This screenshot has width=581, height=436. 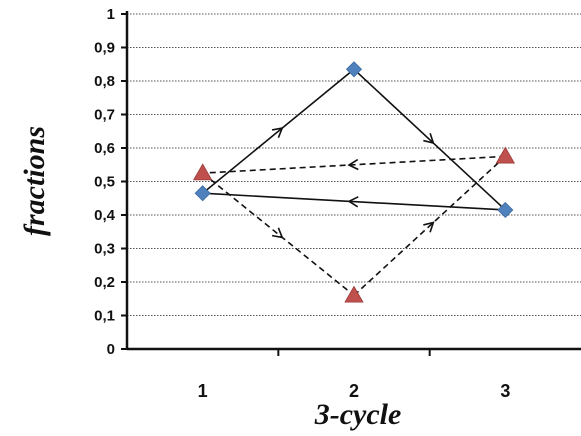 What do you see at coordinates (104, 316) in the screenshot?
I see `y-tick-label: 0,1` at bounding box center [104, 316].